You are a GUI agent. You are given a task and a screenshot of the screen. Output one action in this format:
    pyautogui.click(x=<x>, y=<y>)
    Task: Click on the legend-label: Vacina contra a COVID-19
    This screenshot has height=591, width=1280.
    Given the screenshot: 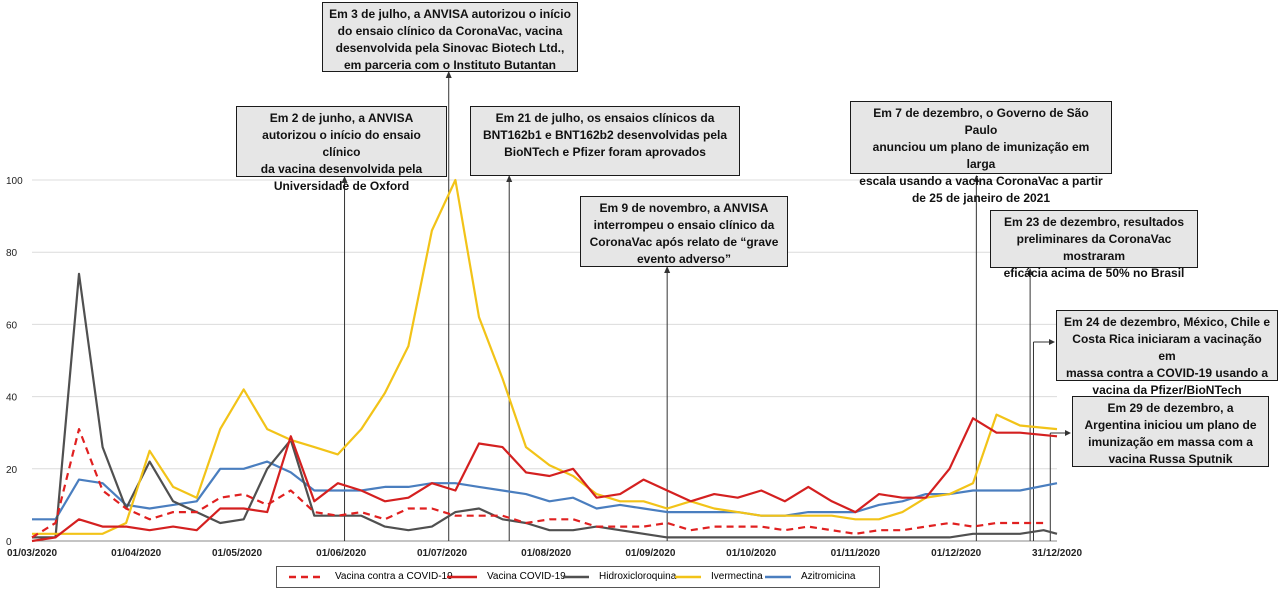 What is the action you would take?
    pyautogui.click(x=394, y=576)
    